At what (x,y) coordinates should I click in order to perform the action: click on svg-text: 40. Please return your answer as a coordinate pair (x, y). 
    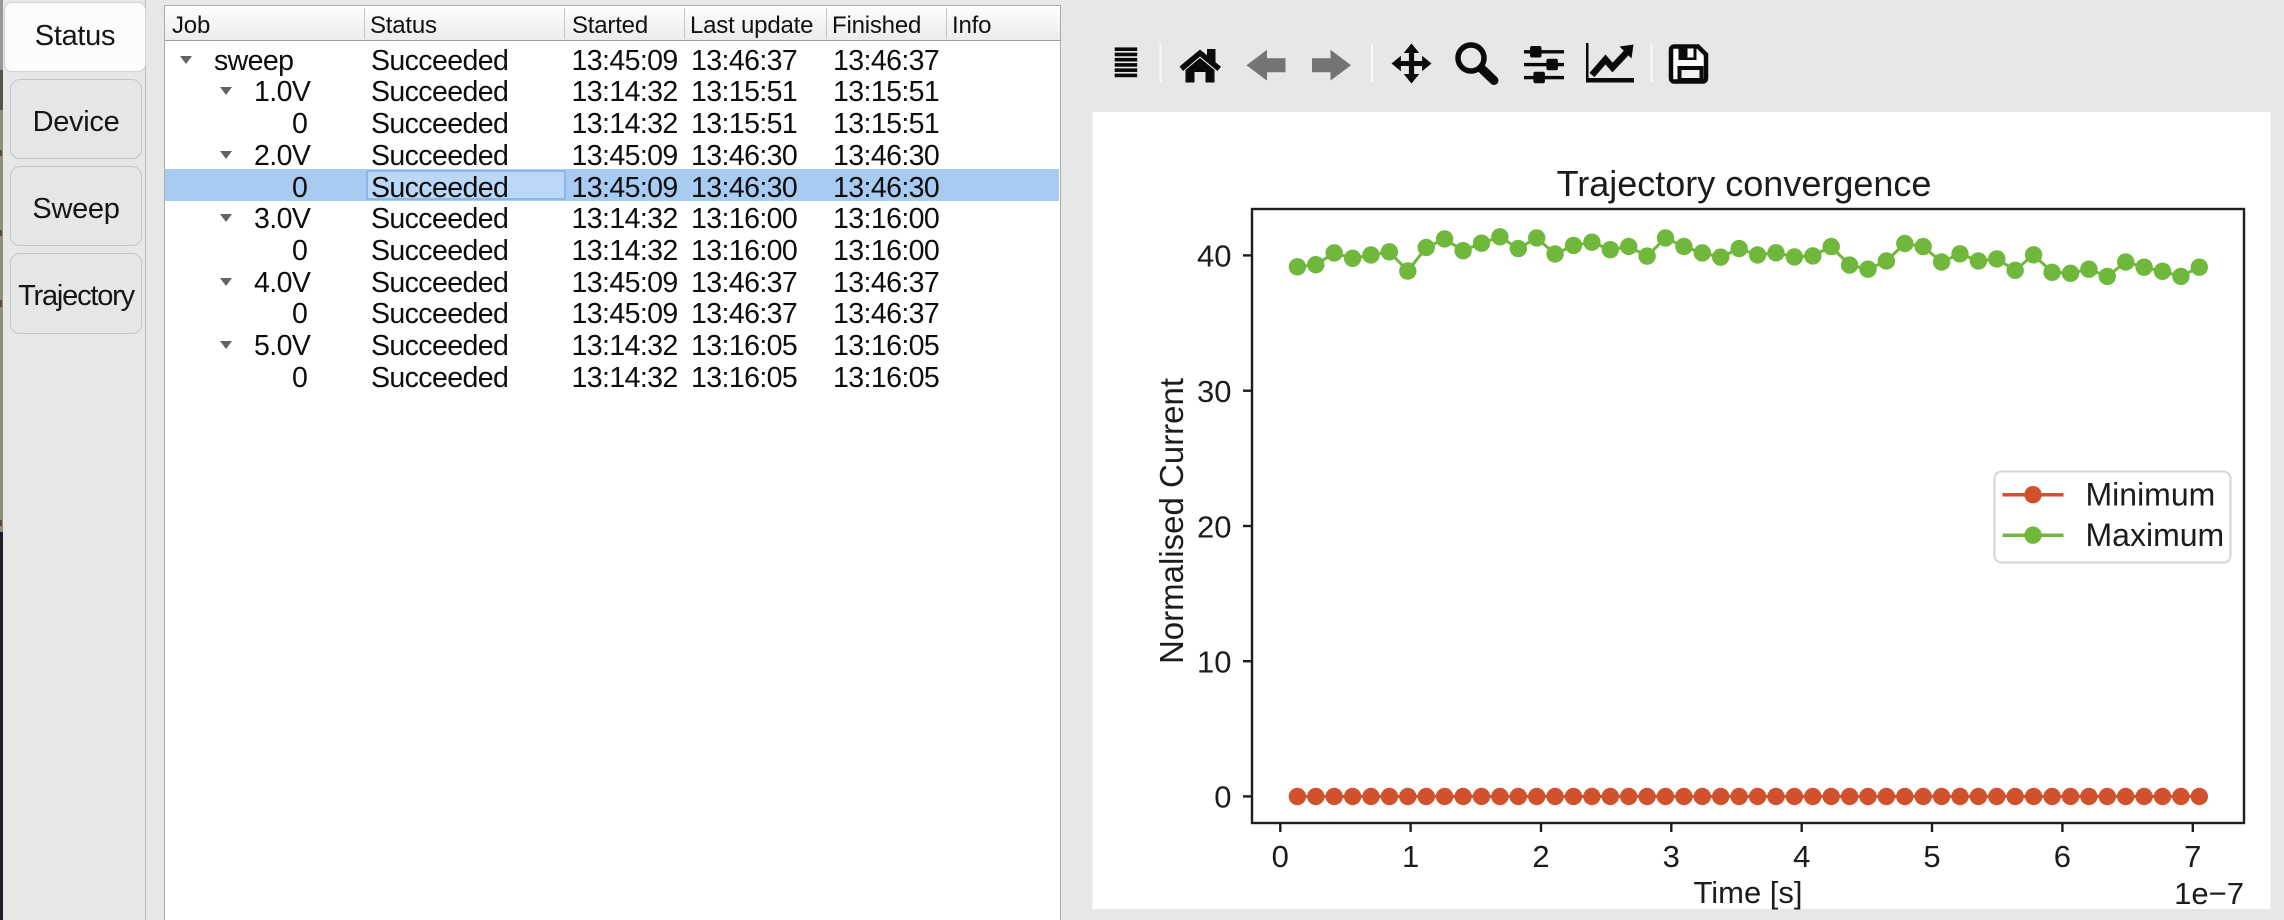
    Looking at the image, I should click on (1214, 256).